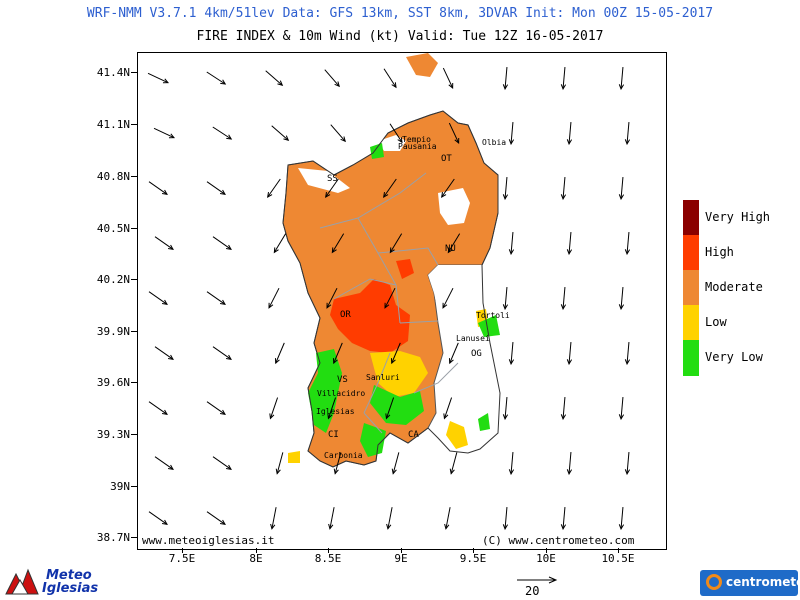 This screenshot has width=800, height=600. Describe the element at coordinates (422, 65) in the screenshot. I see `fire-zone-moderate` at that location.